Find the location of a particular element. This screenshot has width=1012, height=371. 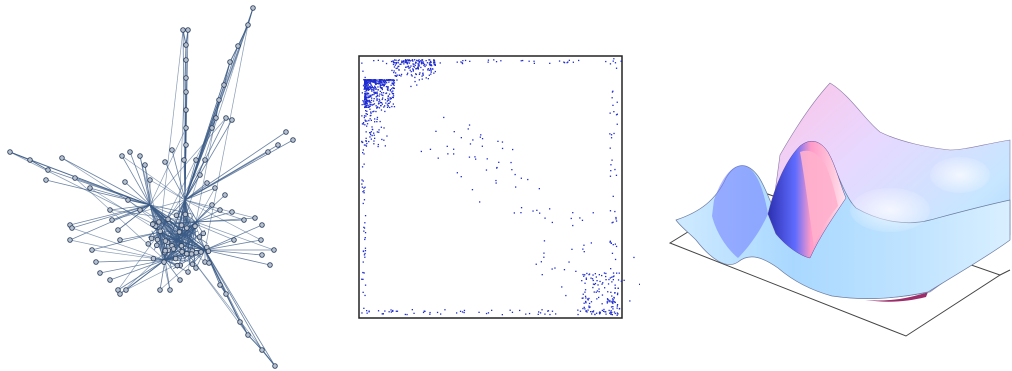

surface-left-bump is located at coordinates (740, 211).